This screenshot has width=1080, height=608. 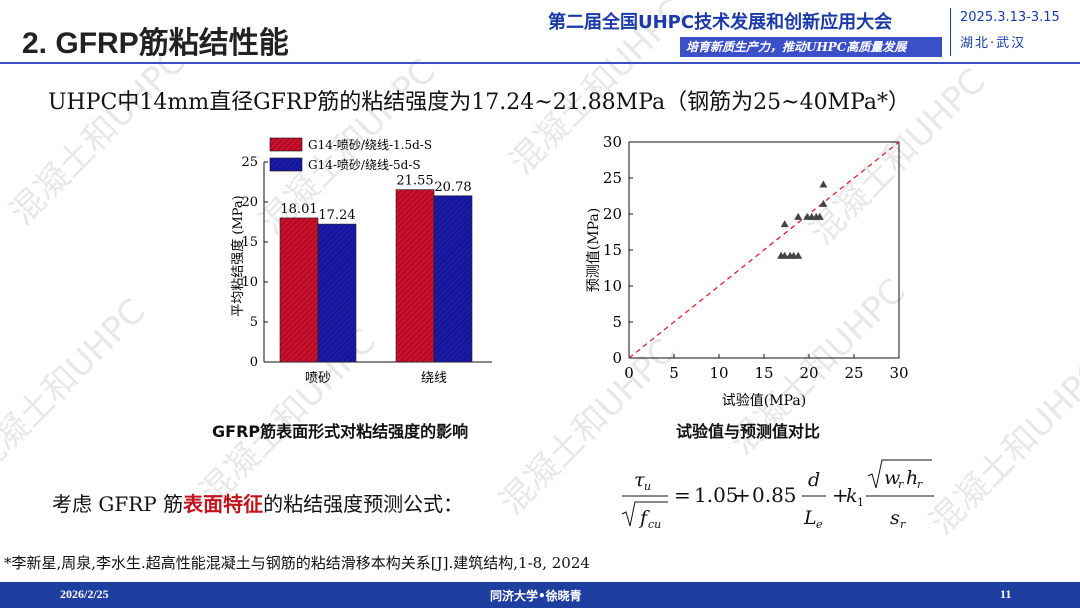 What do you see at coordinates (852, 496) in the screenshot?
I see `svg-text: k` at bounding box center [852, 496].